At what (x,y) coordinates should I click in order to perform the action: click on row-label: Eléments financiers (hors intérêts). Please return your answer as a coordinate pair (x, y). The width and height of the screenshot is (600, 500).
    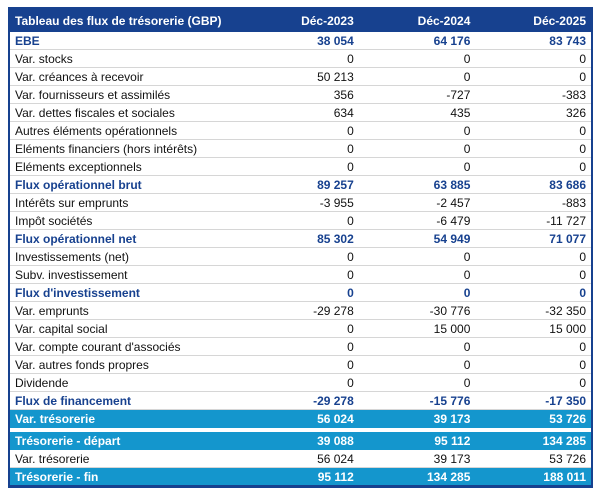
    Looking at the image, I should click on (126, 148).